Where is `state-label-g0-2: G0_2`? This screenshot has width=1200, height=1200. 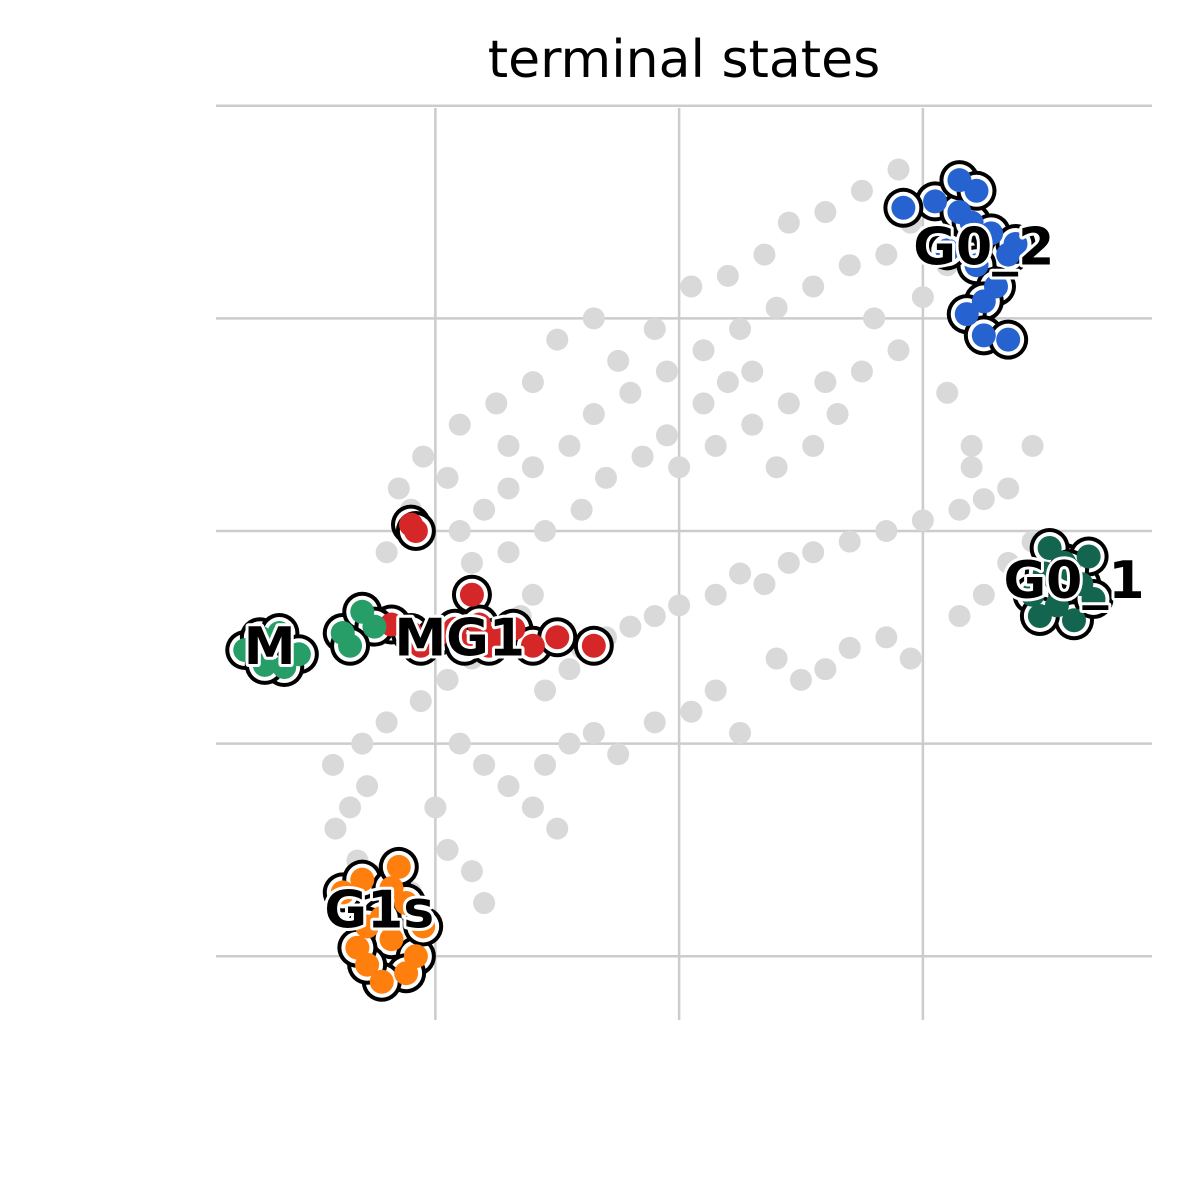 state-label-g0-2: G0_2 is located at coordinates (983, 247).